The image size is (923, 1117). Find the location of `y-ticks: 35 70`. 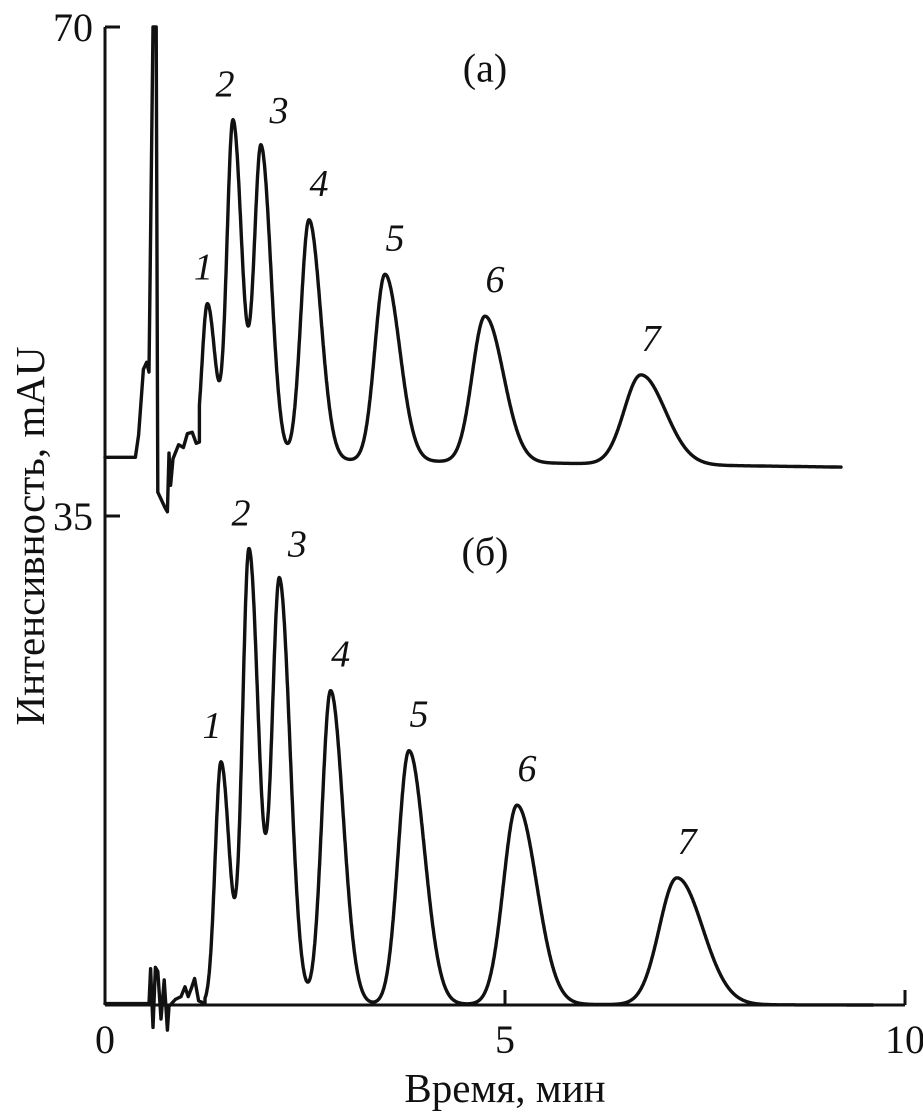

y-ticks: 35 70 is located at coordinates (86, 272).